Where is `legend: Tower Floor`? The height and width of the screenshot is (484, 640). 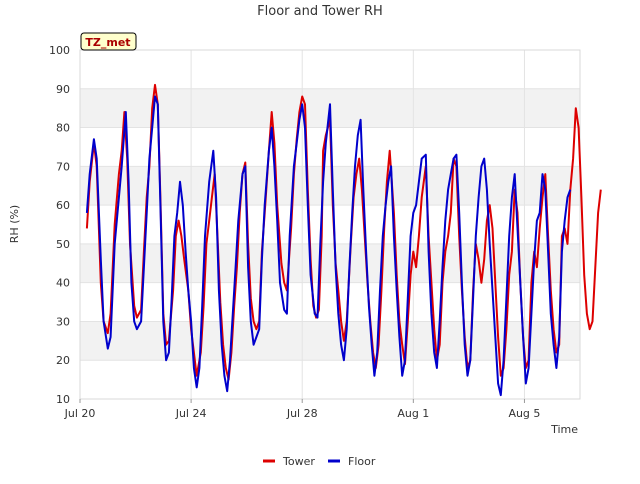
legend: Tower Floor is located at coordinates (319, 461).